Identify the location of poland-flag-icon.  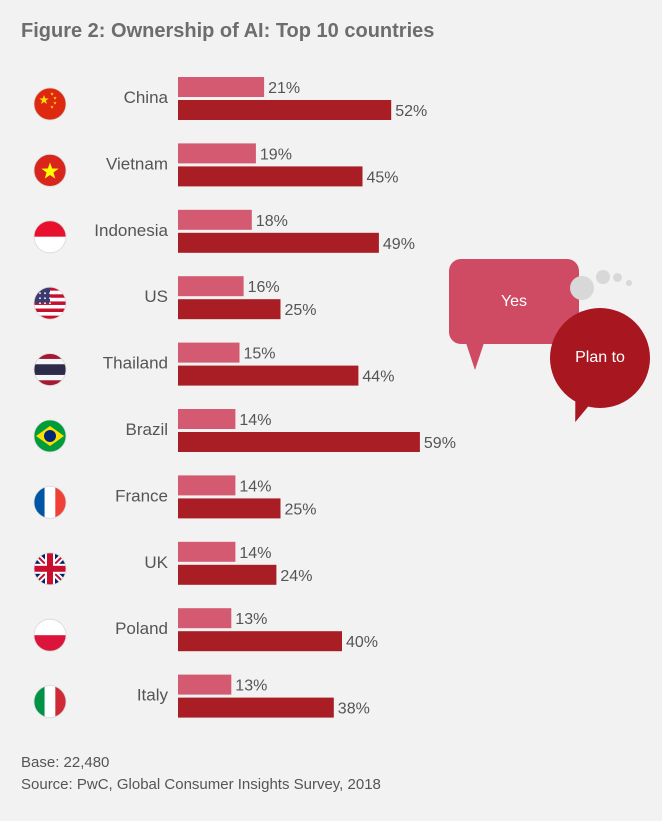
(50, 635).